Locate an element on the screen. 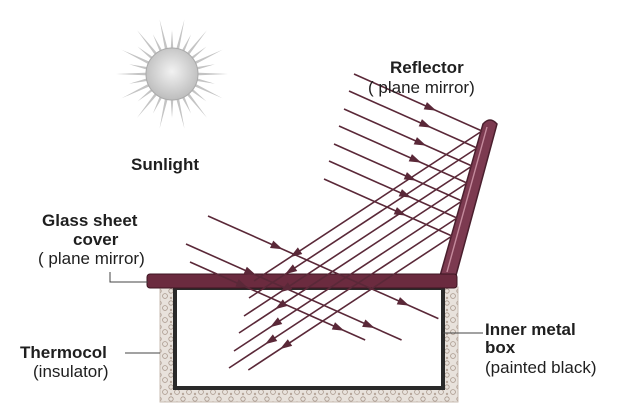 Image resolution: width=638 pixels, height=405 pixels. reflector-mirror is located at coordinates (468, 199).